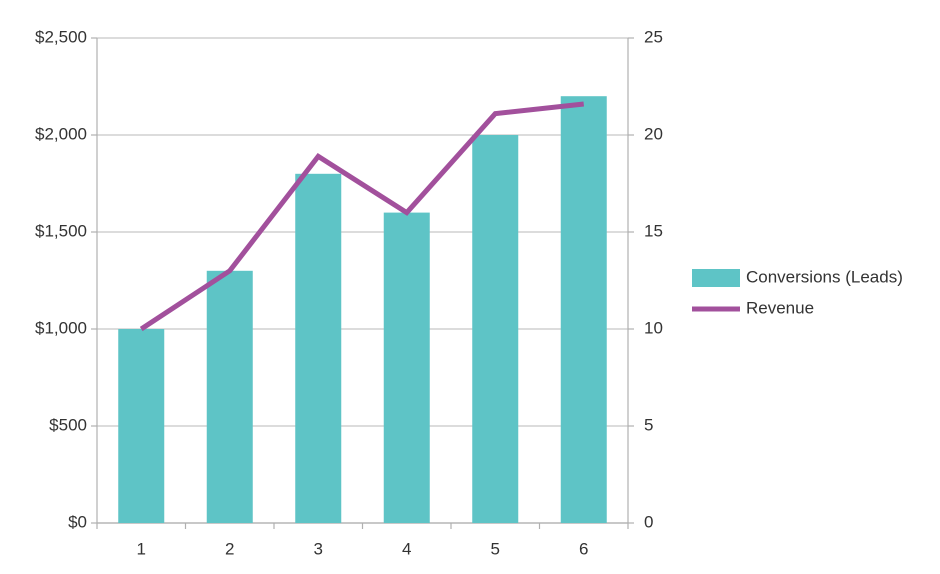 Image resolution: width=940 pixels, height=574 pixels. What do you see at coordinates (648, 521) in the screenshot?
I see `y2-tick-label: 0` at bounding box center [648, 521].